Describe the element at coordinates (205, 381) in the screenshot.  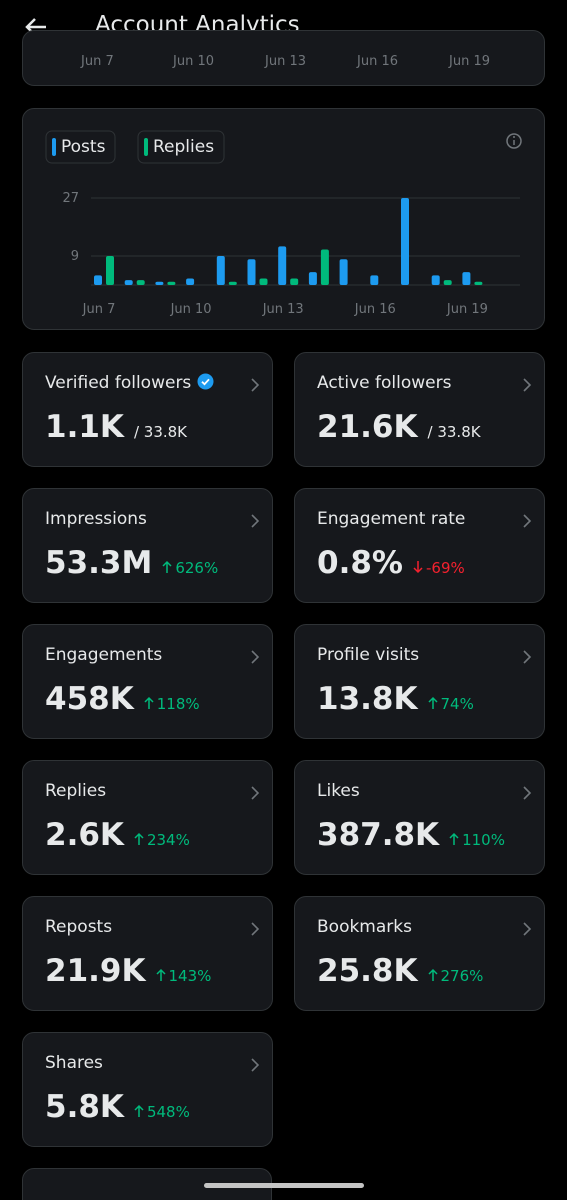
I see `verified-badge` at that location.